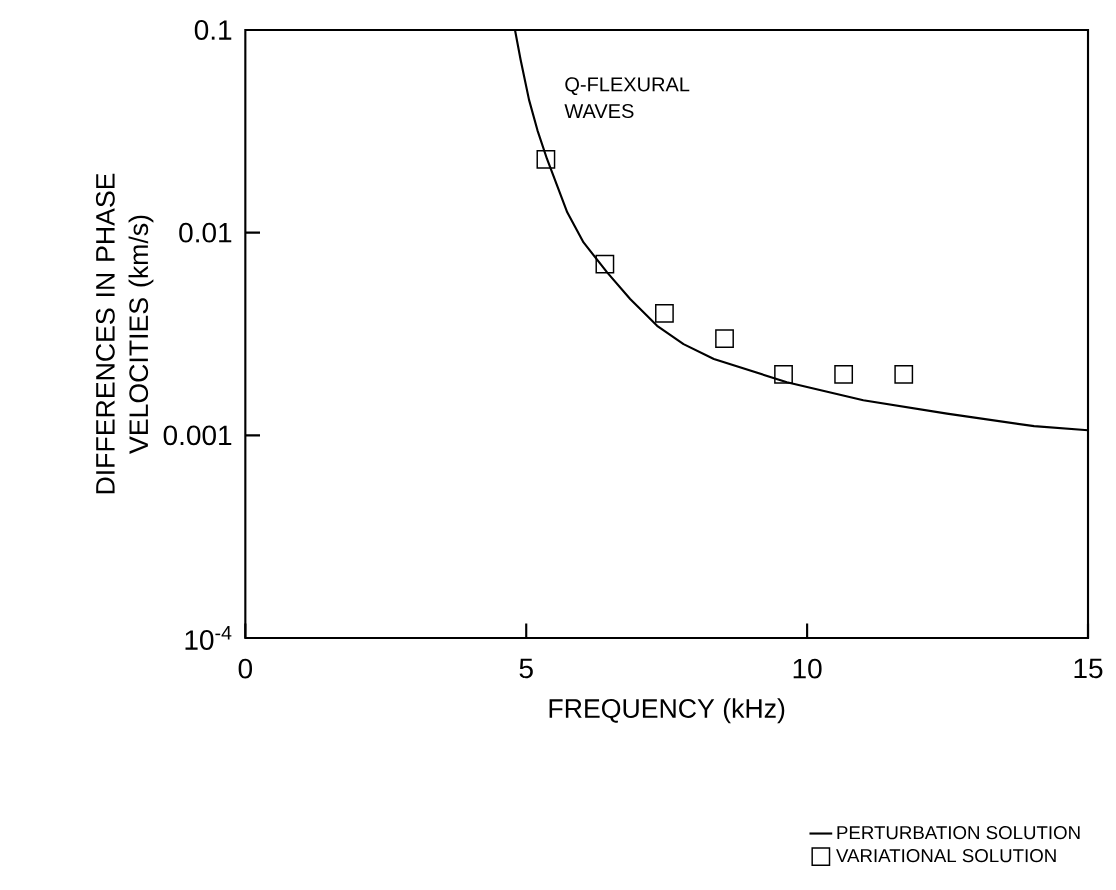  I want to click on x-tick-label: 10, so click(807, 668).